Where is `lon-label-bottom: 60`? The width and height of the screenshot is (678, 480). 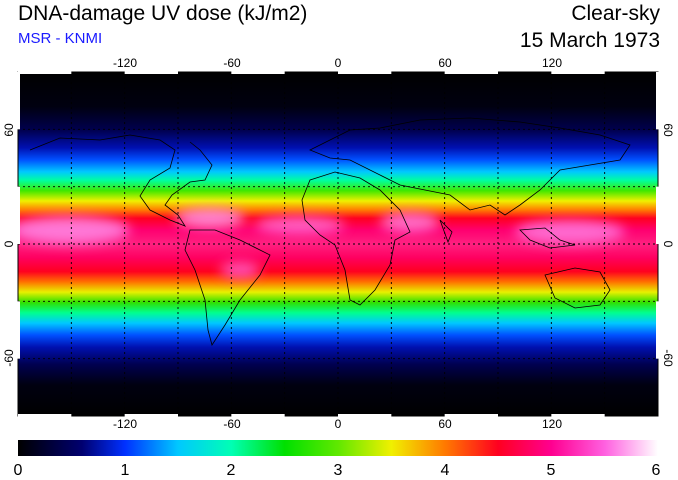
lon-label-bottom: 60 is located at coordinates (445, 424).